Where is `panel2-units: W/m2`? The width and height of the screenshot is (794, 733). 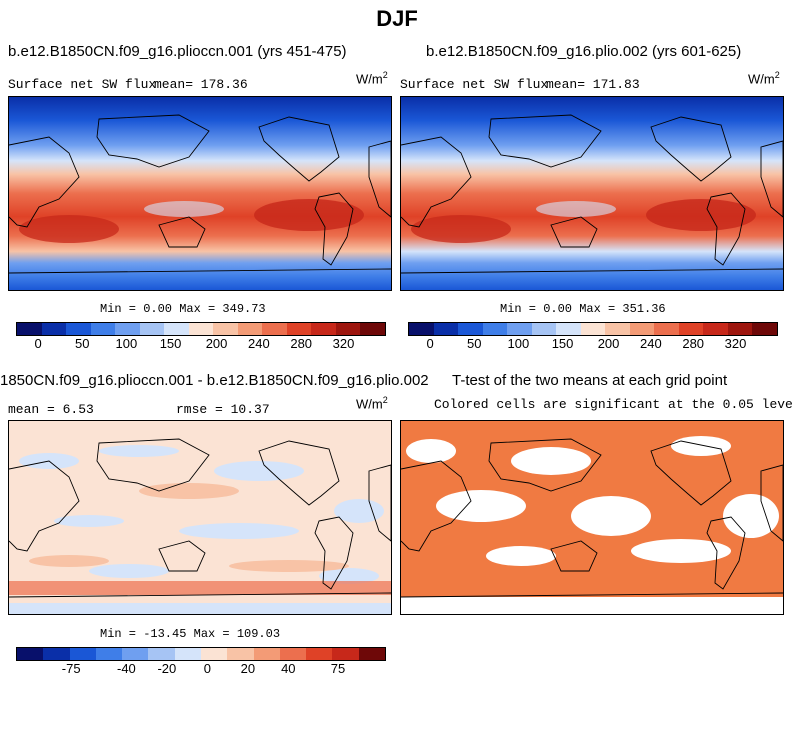 panel2-units: W/m2 is located at coordinates (764, 78).